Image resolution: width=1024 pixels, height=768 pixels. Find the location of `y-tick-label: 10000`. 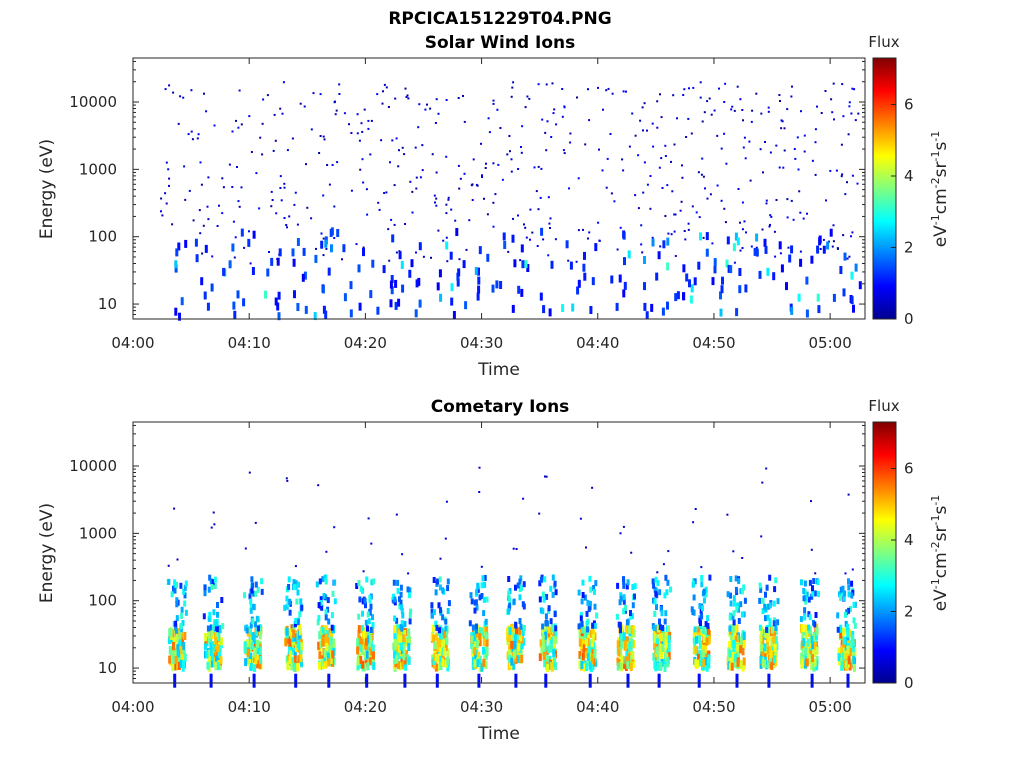

y-tick-label: 10000 is located at coordinates (93, 102).